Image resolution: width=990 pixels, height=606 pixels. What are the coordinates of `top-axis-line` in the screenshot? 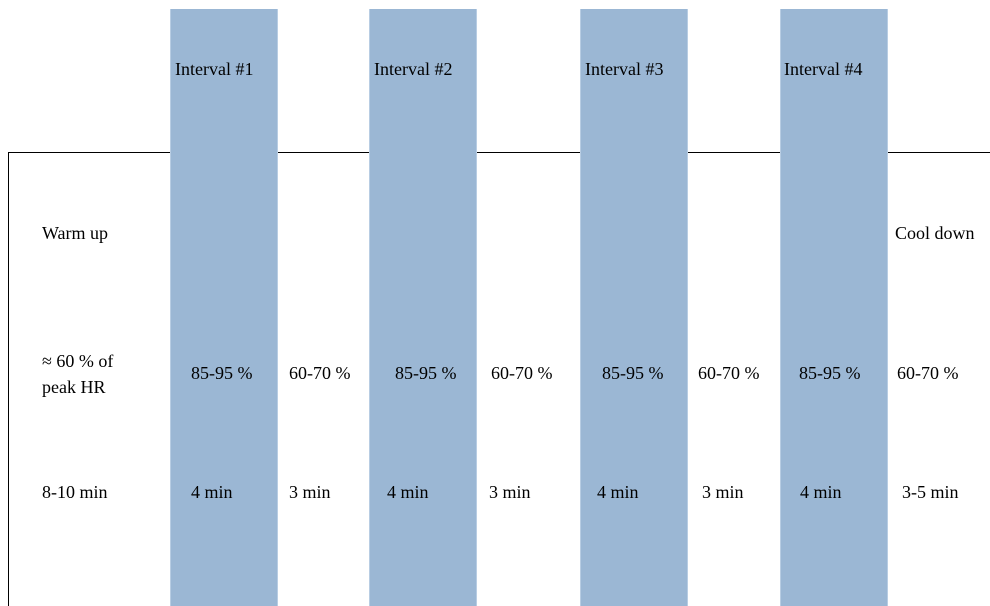 It's located at (499, 152).